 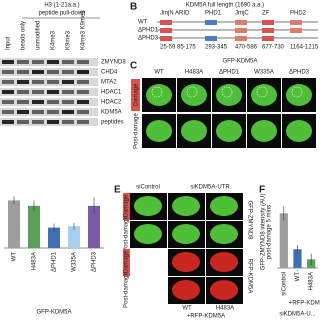 I want to click on column-label: W335A, so click(x=264, y=73).